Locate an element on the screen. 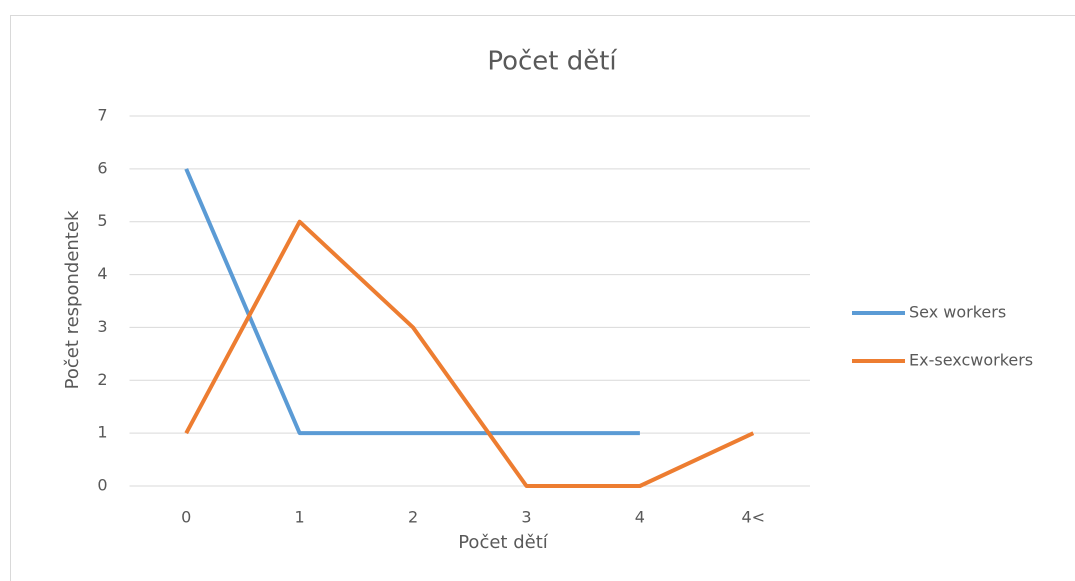  x-tick-label: 4 is located at coordinates (640, 517).